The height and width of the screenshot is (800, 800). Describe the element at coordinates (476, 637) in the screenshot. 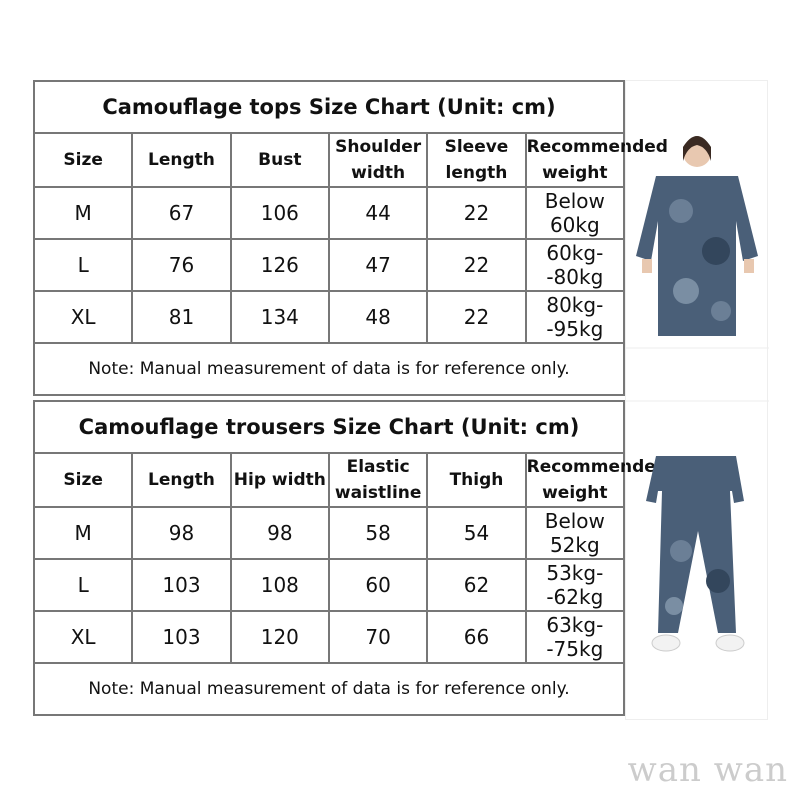

I see `cell: 66` at that location.